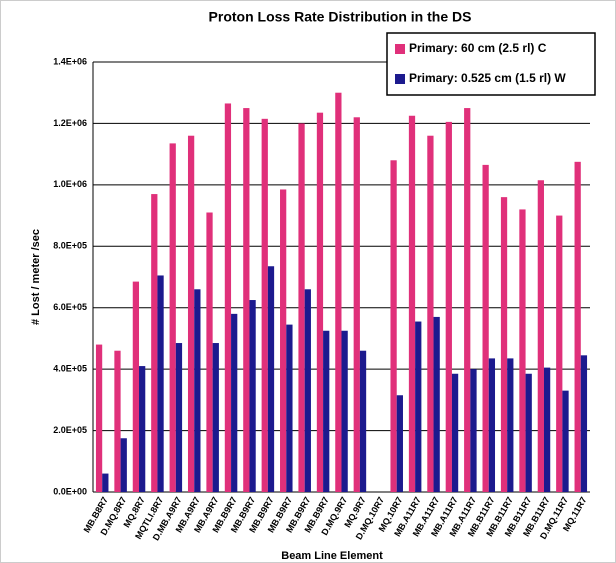 This screenshot has width=616, height=563. Describe the element at coordinates (70, 430) in the screenshot. I see `y-tick-label: 2.0E+05` at that location.